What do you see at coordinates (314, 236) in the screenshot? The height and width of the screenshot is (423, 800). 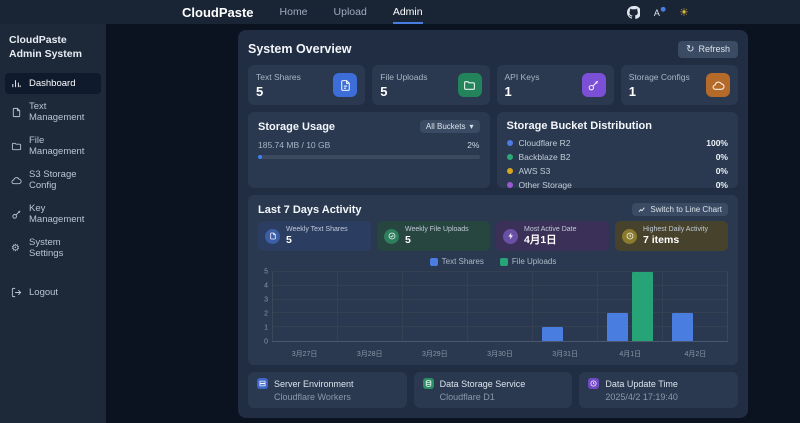 I see `mini-card-weekly-text-shares: Weekly Text Shares 5` at bounding box center [314, 236].